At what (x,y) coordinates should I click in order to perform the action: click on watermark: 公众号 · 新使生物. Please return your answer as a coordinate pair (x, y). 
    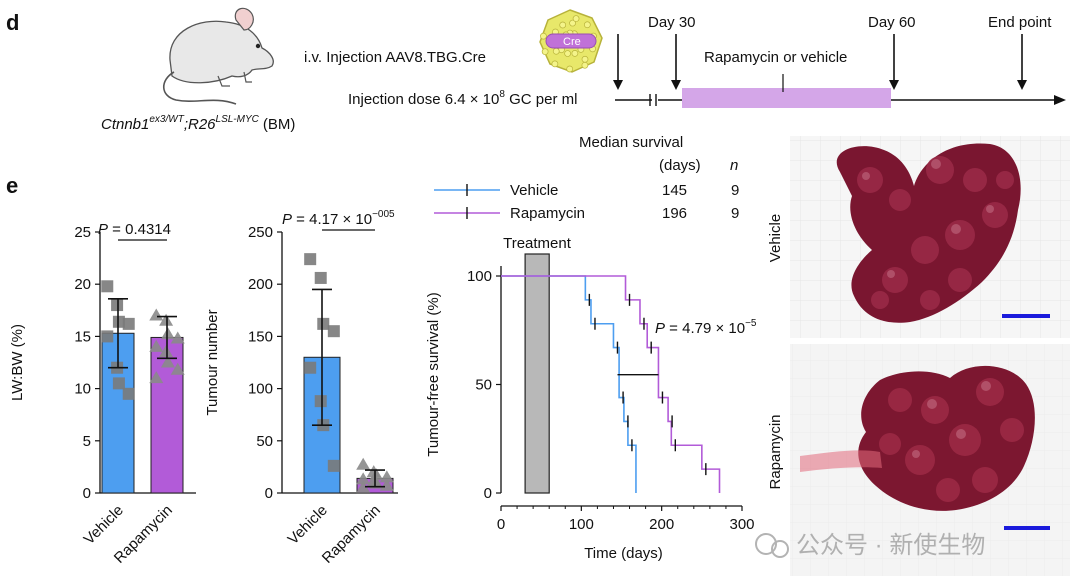
    Looking at the image, I should click on (870, 545).